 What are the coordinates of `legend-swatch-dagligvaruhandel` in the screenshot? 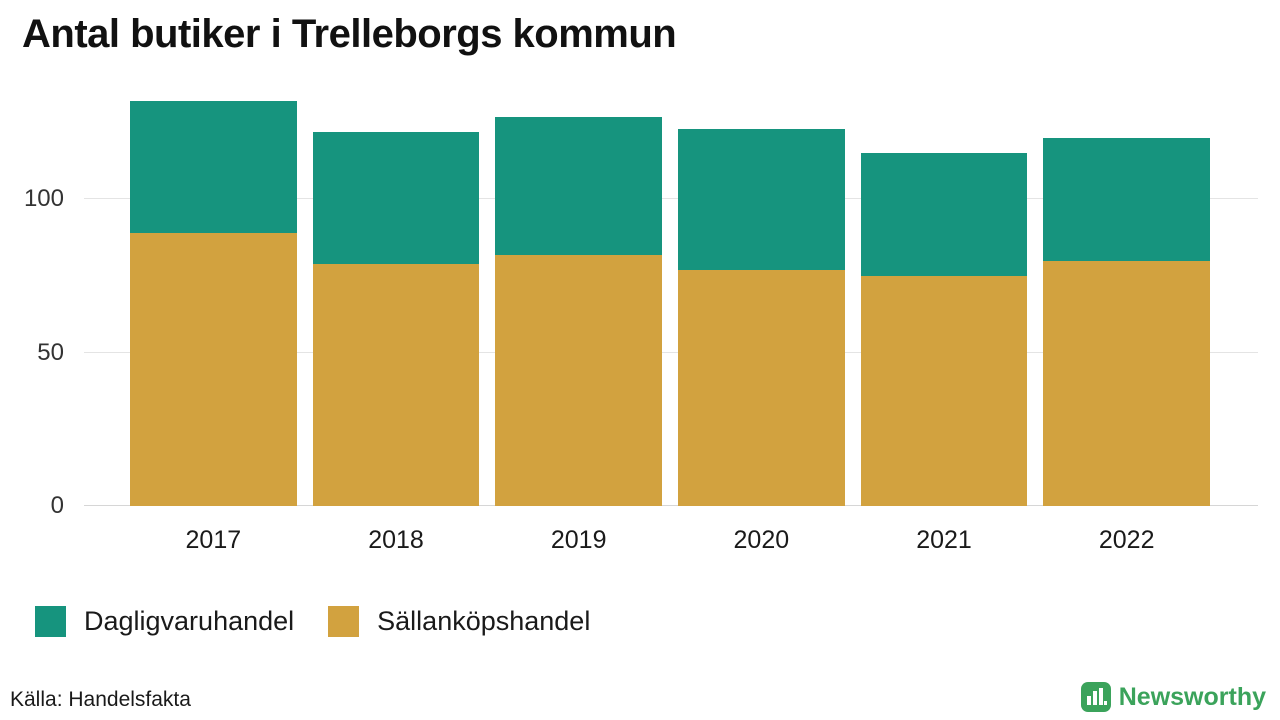 It's located at (50, 621).